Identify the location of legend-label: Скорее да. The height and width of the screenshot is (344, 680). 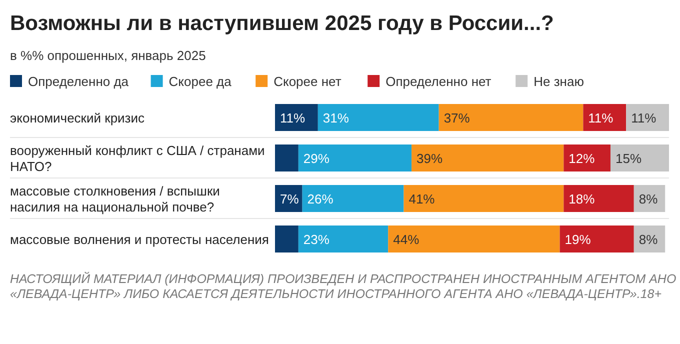
(200, 81).